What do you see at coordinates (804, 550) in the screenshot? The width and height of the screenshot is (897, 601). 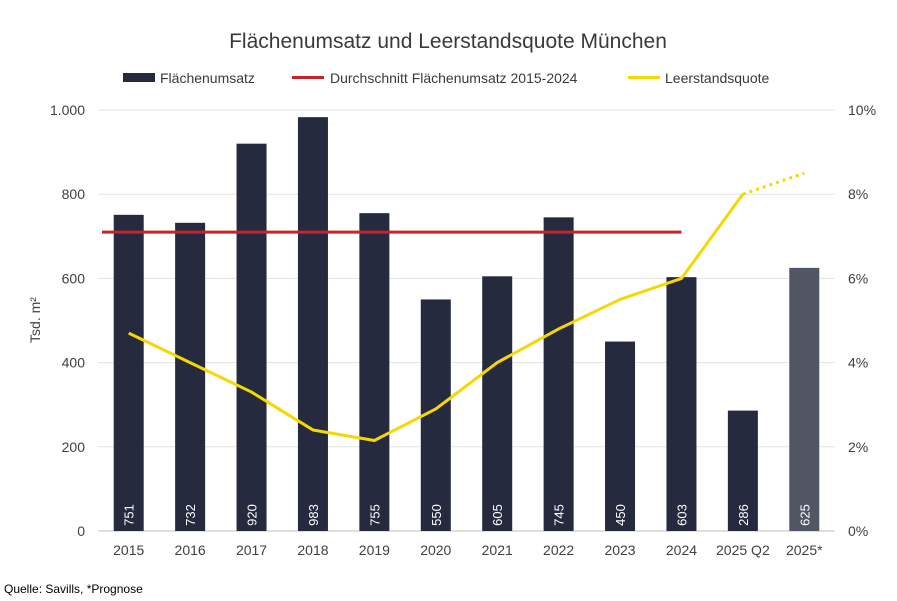 I see `x-tick-label: 2025*` at bounding box center [804, 550].